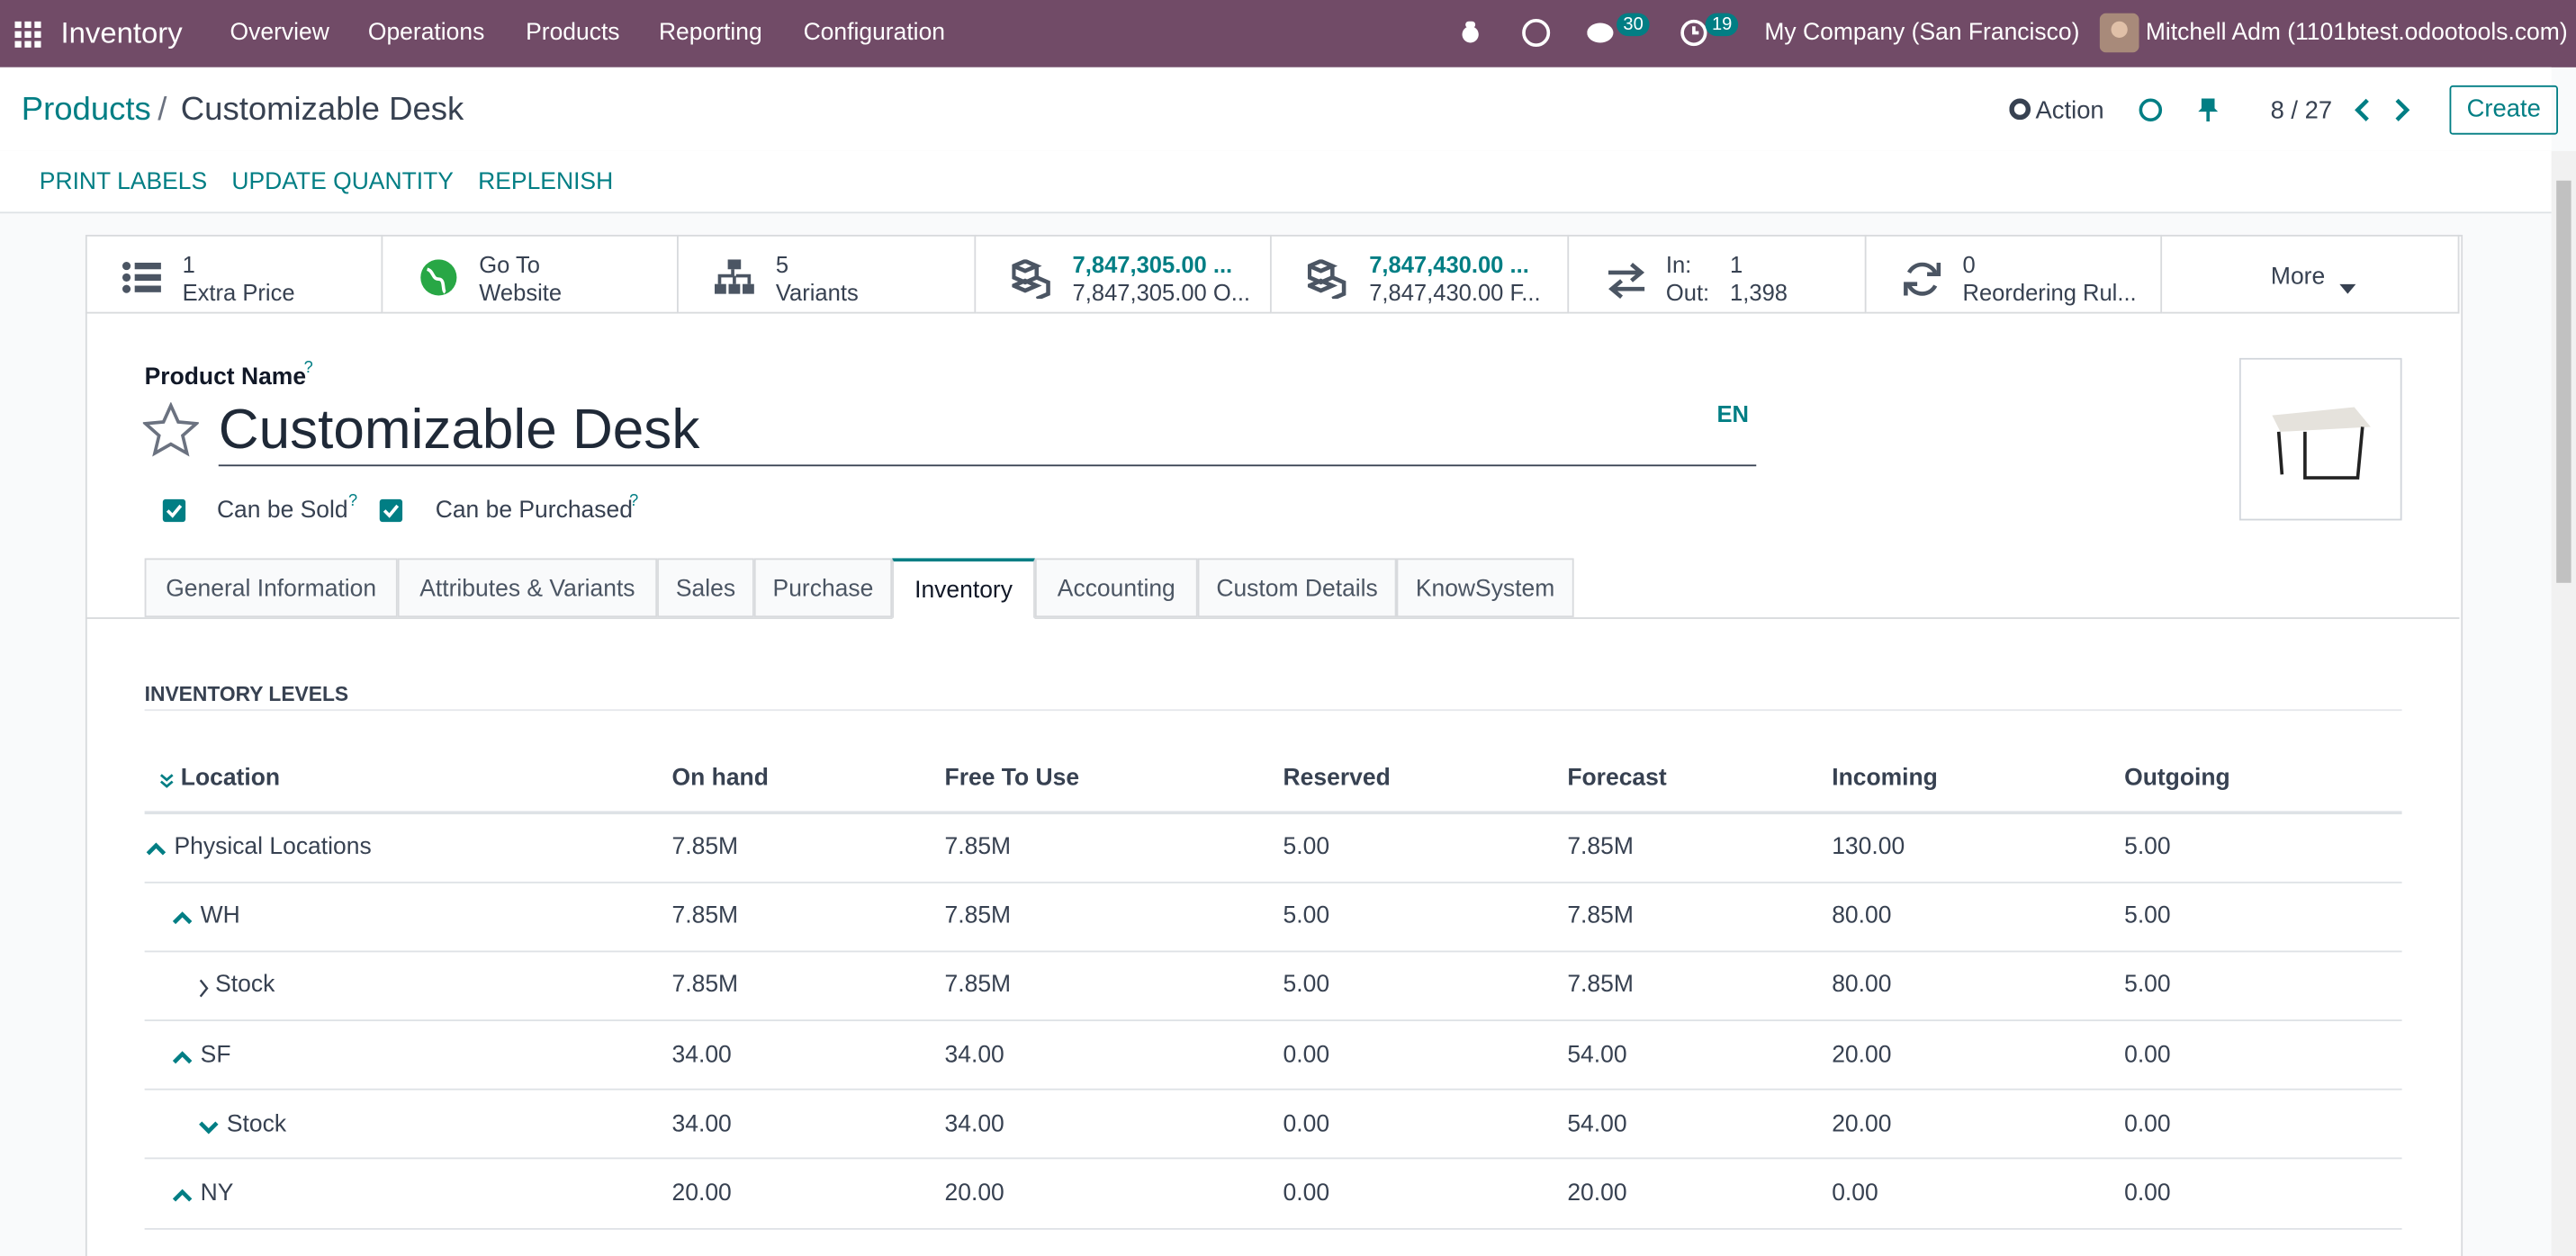 The image size is (2576, 1256). What do you see at coordinates (2563, 703) in the screenshot?
I see `scrollbar` at bounding box center [2563, 703].